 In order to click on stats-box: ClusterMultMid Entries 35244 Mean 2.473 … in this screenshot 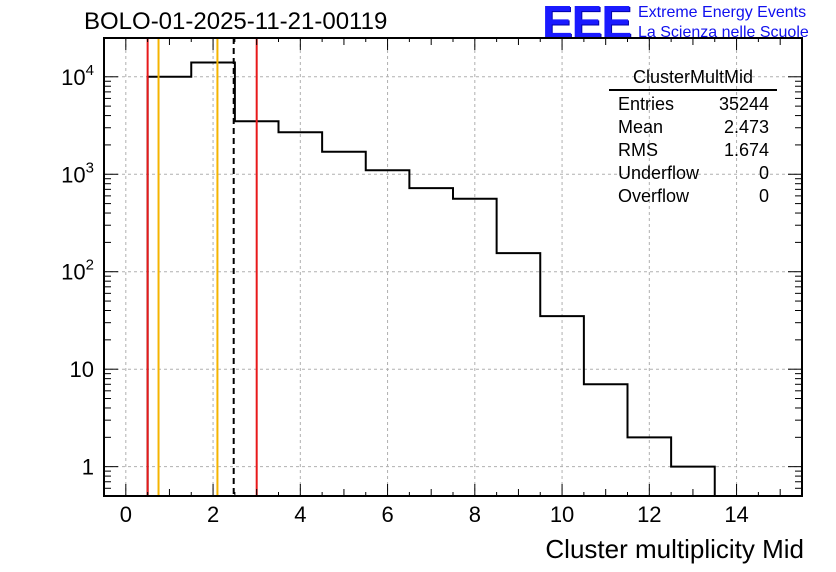, I will do `click(693, 137)`.